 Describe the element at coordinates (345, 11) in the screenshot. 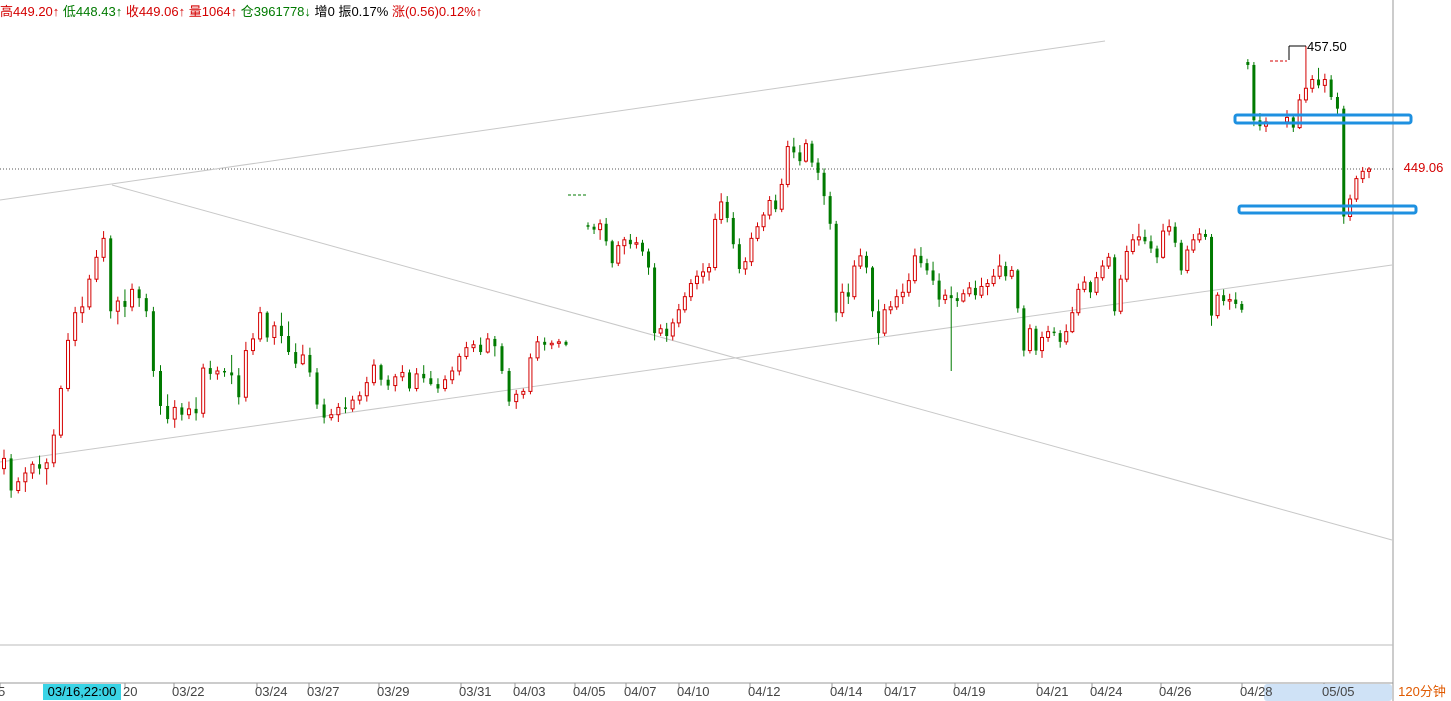

I see `amp-label: 振` at that location.